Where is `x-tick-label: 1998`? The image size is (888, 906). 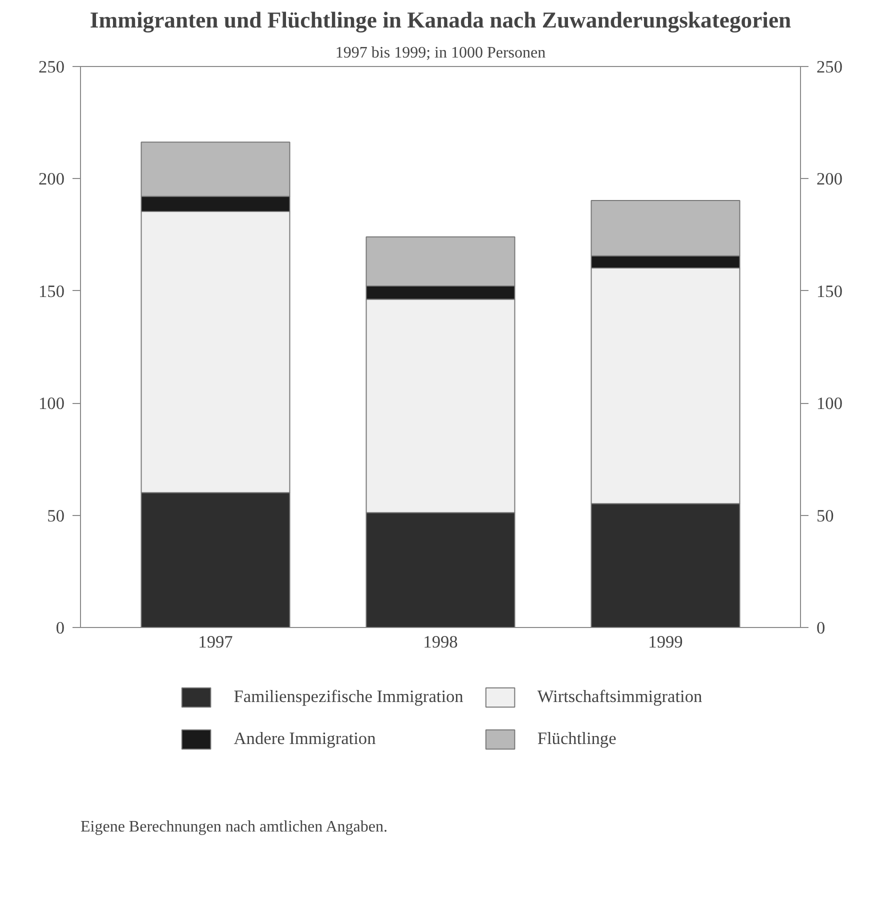 x-tick-label: 1998 is located at coordinates (440, 642).